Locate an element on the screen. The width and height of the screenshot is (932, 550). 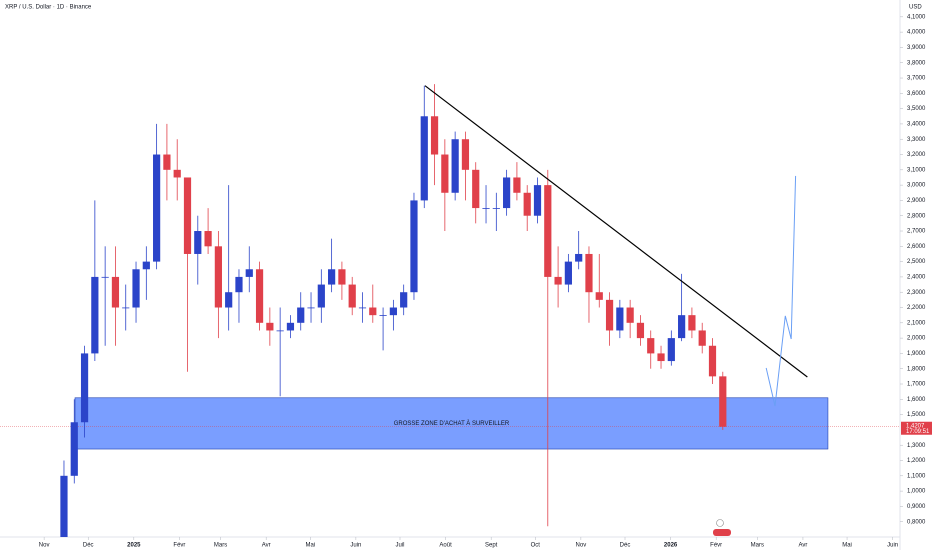
y-tick-label: 4,0000 is located at coordinates (916, 33).